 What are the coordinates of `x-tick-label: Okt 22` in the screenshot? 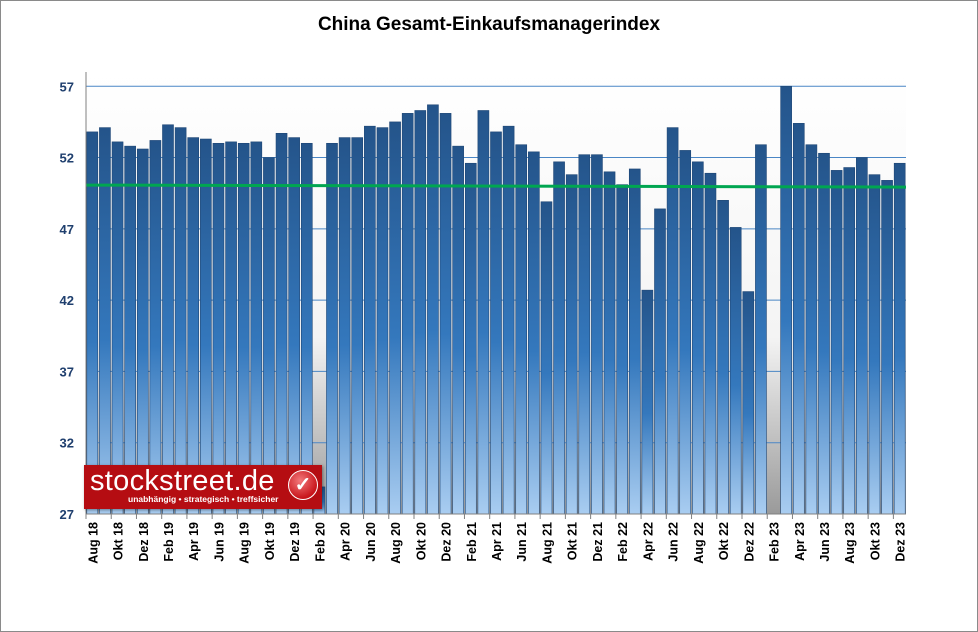 It's located at (724, 541).